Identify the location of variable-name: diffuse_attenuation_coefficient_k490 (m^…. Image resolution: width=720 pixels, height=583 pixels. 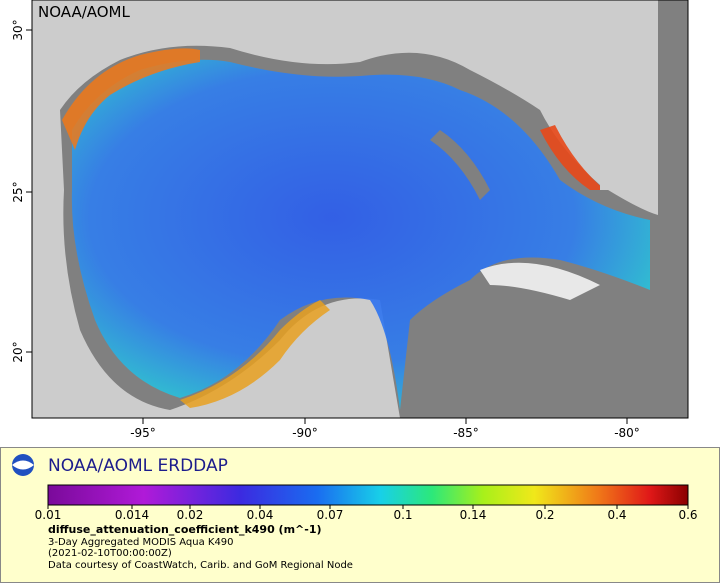
(185, 529).